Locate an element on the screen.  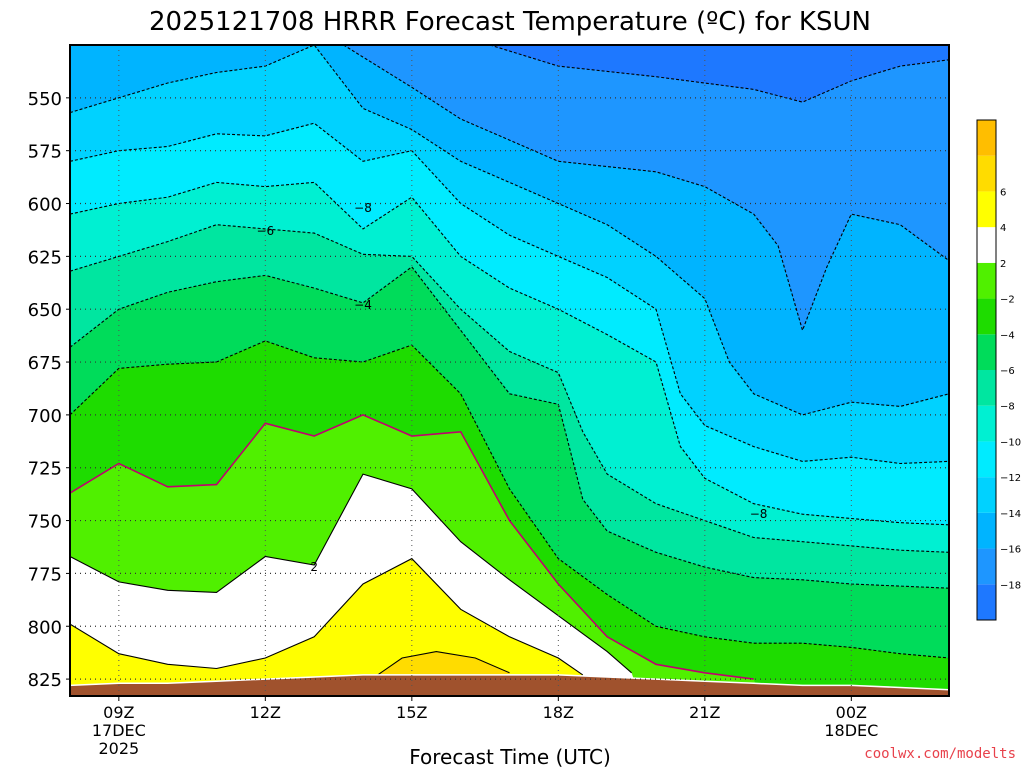
x-tick-label: 18Z is located at coordinates (558, 712).